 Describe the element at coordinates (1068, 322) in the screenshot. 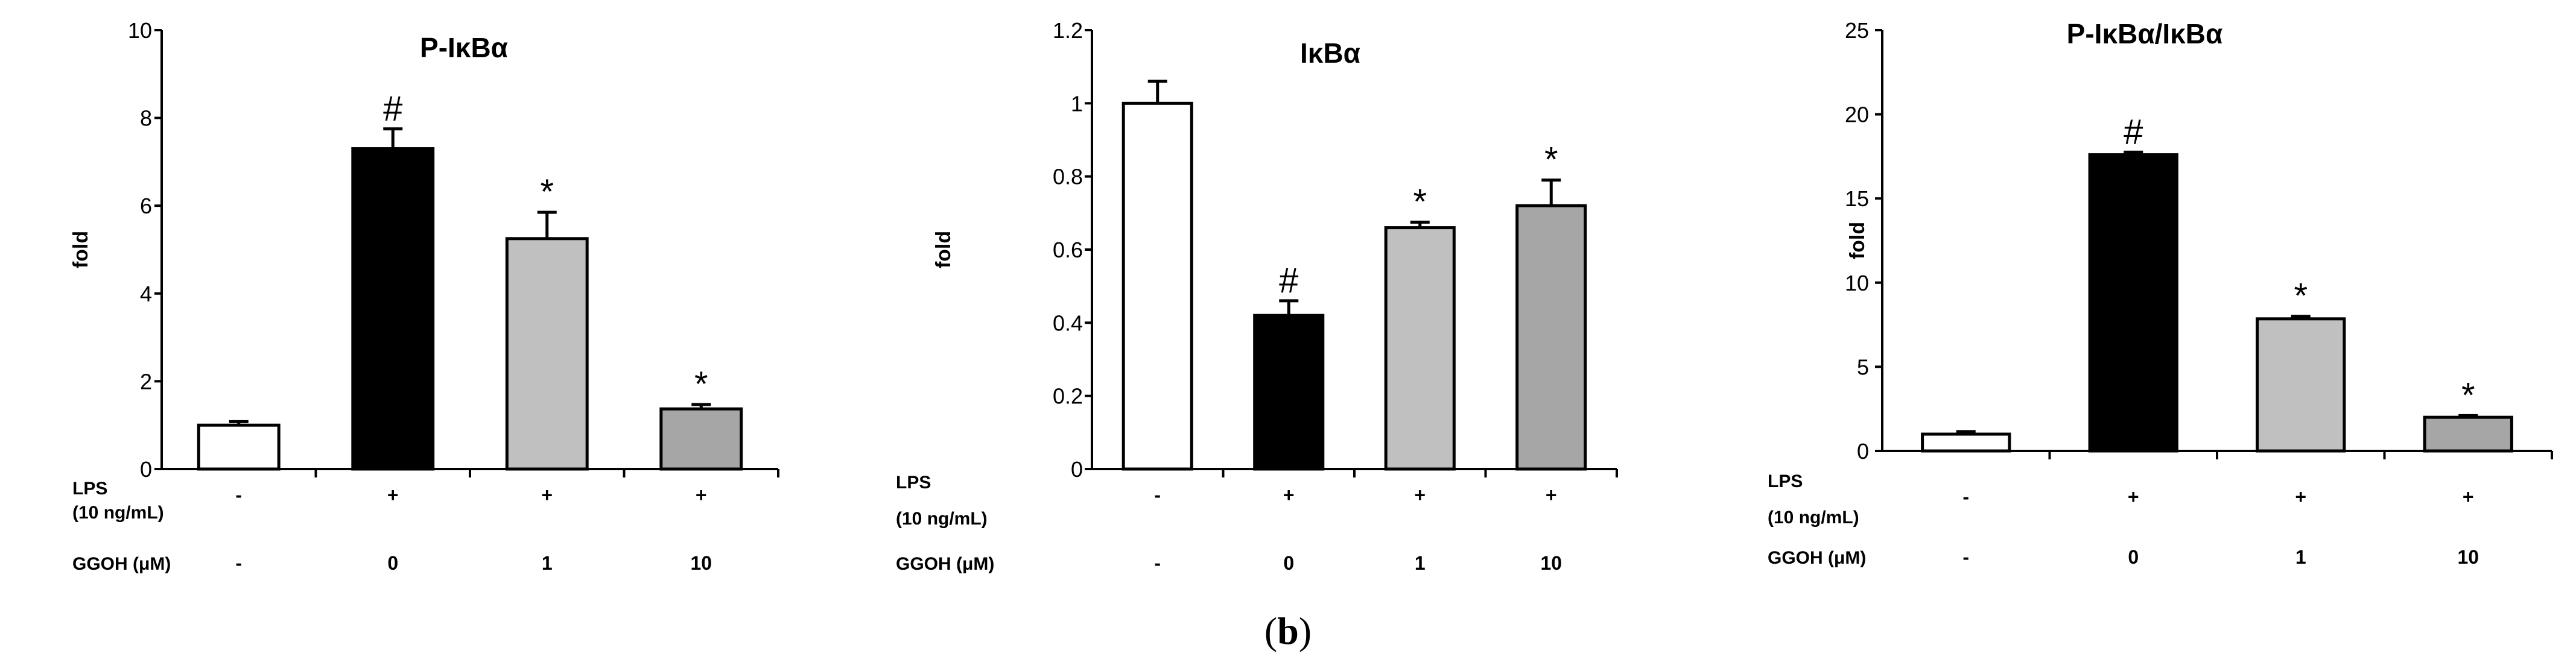

I see `y-tick-label: 0.4` at that location.